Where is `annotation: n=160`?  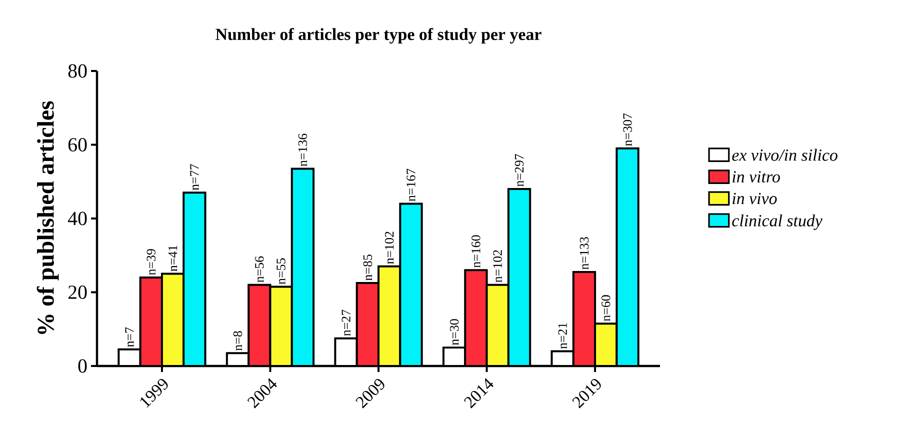
annotation: n=160 is located at coordinates (476, 251).